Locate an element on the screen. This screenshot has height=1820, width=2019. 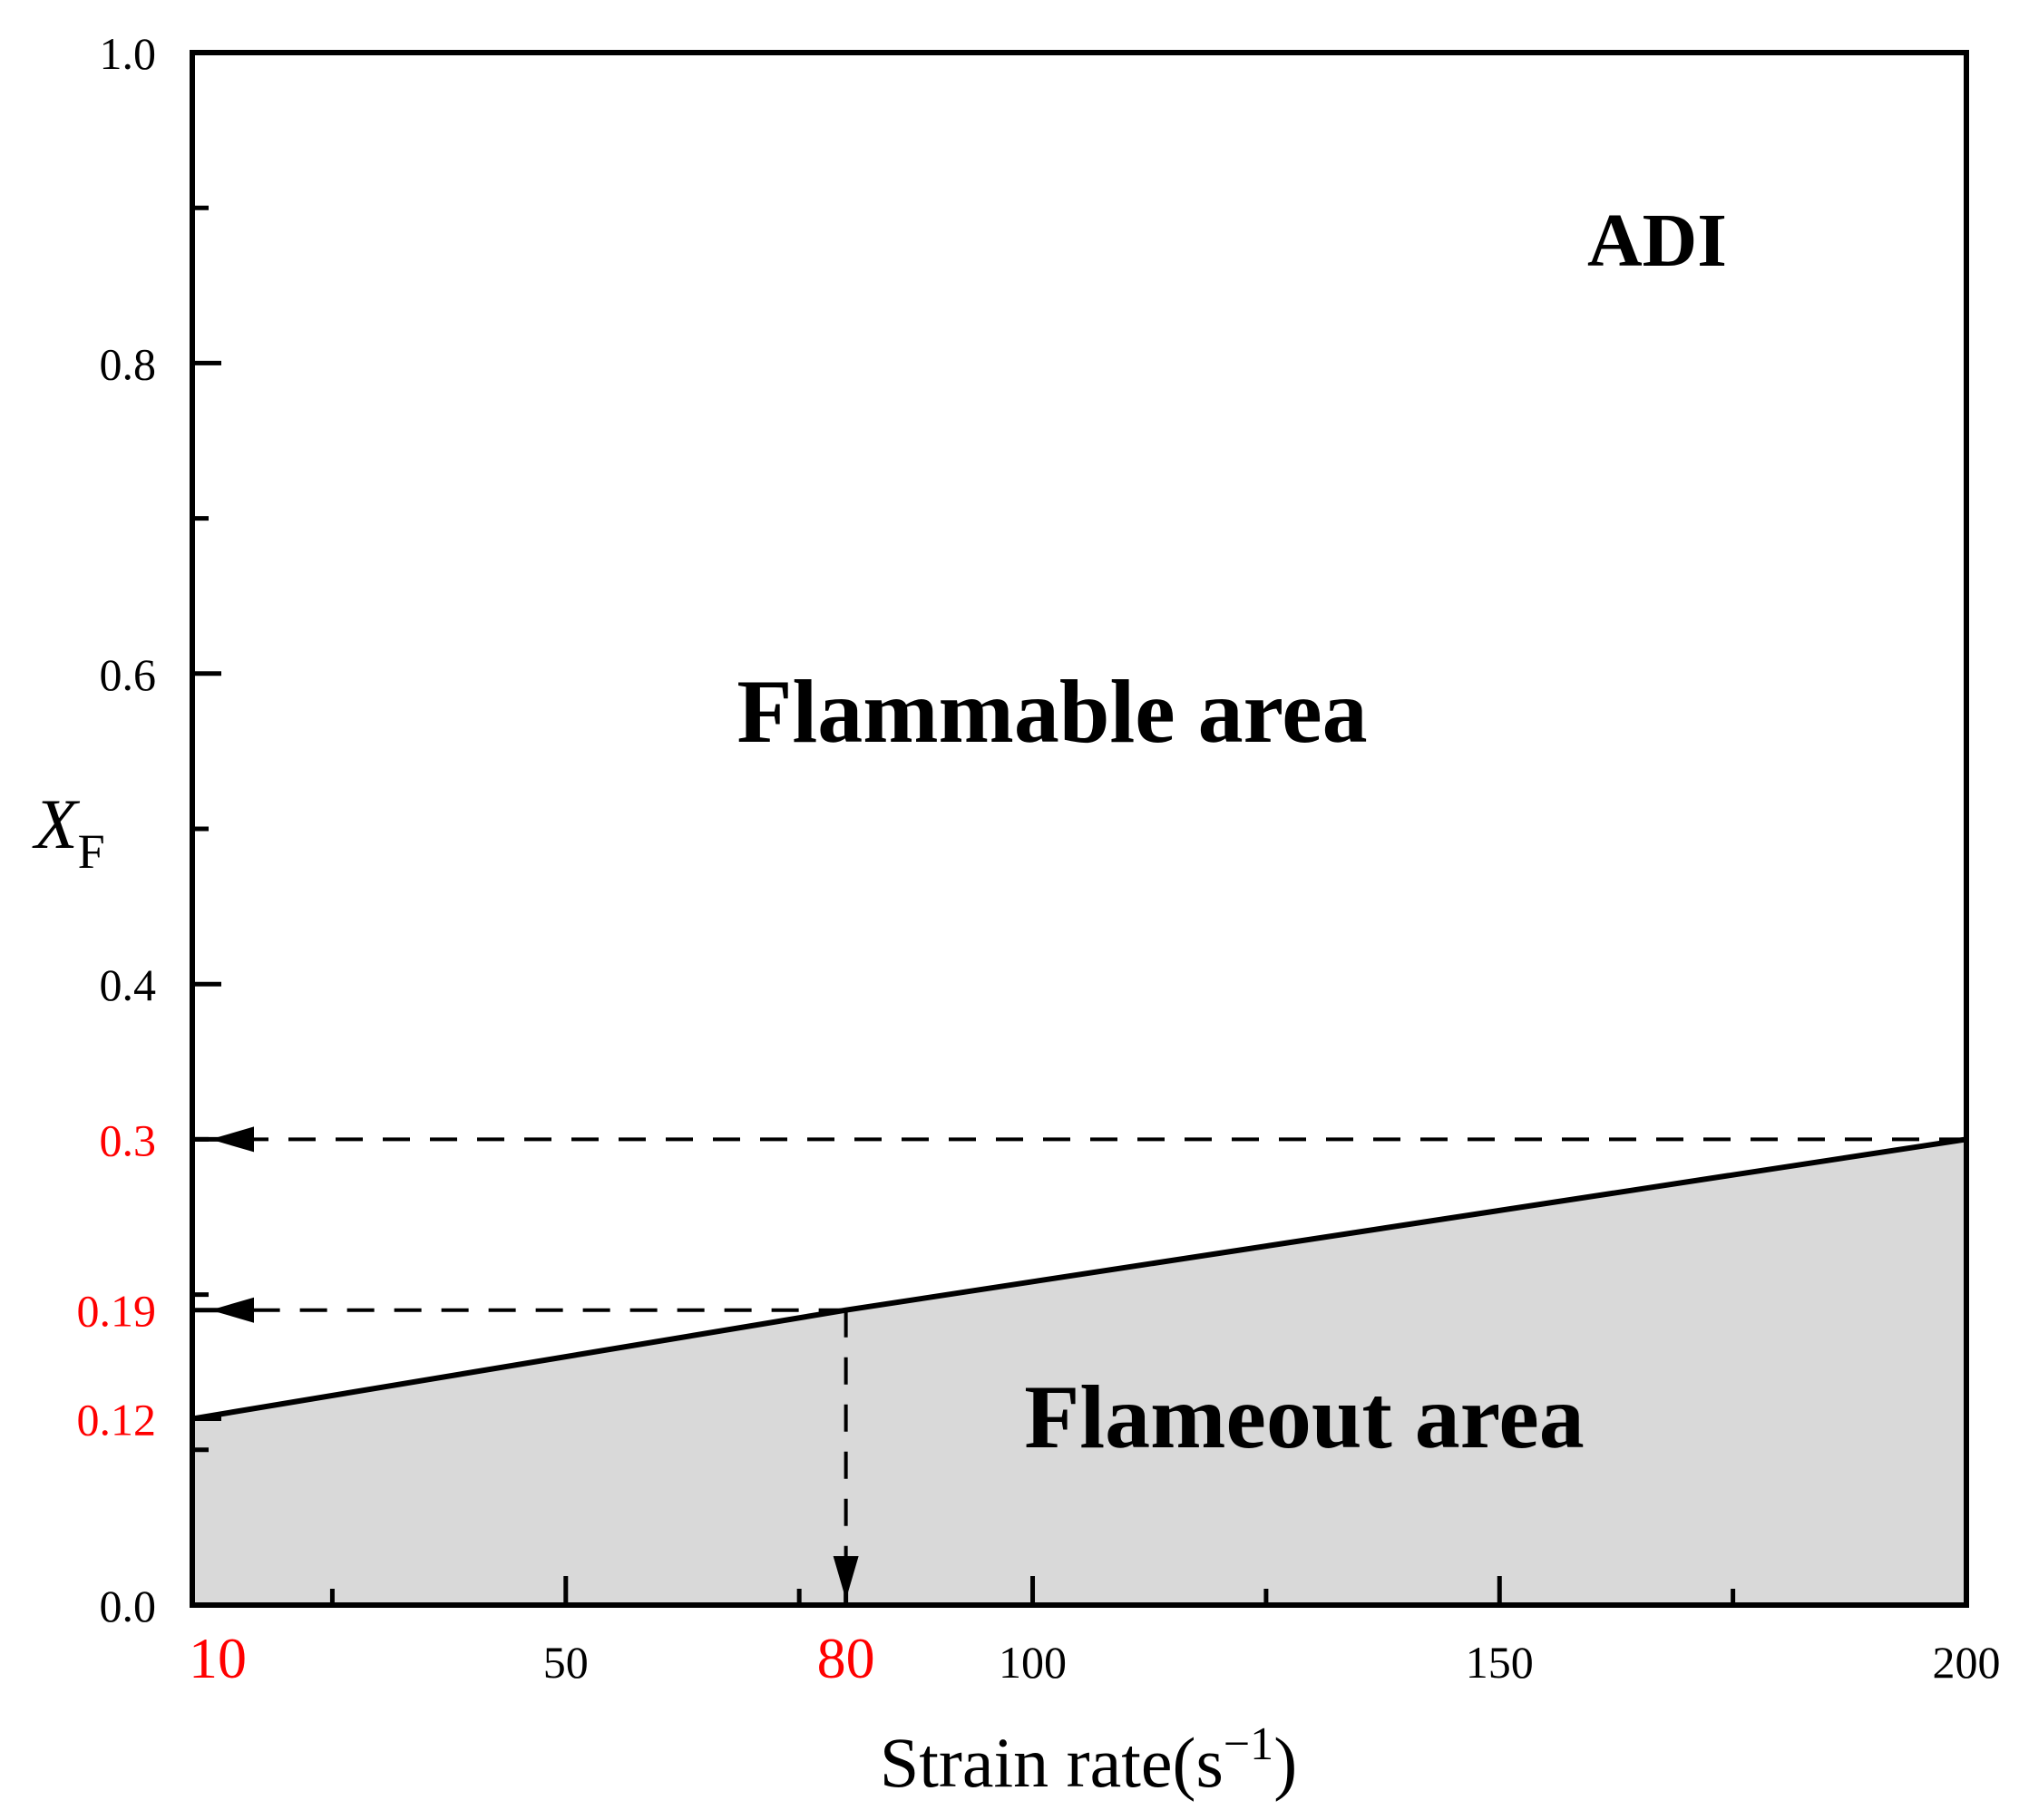
x-axis-title-close: ) is located at coordinates (1285, 1763).